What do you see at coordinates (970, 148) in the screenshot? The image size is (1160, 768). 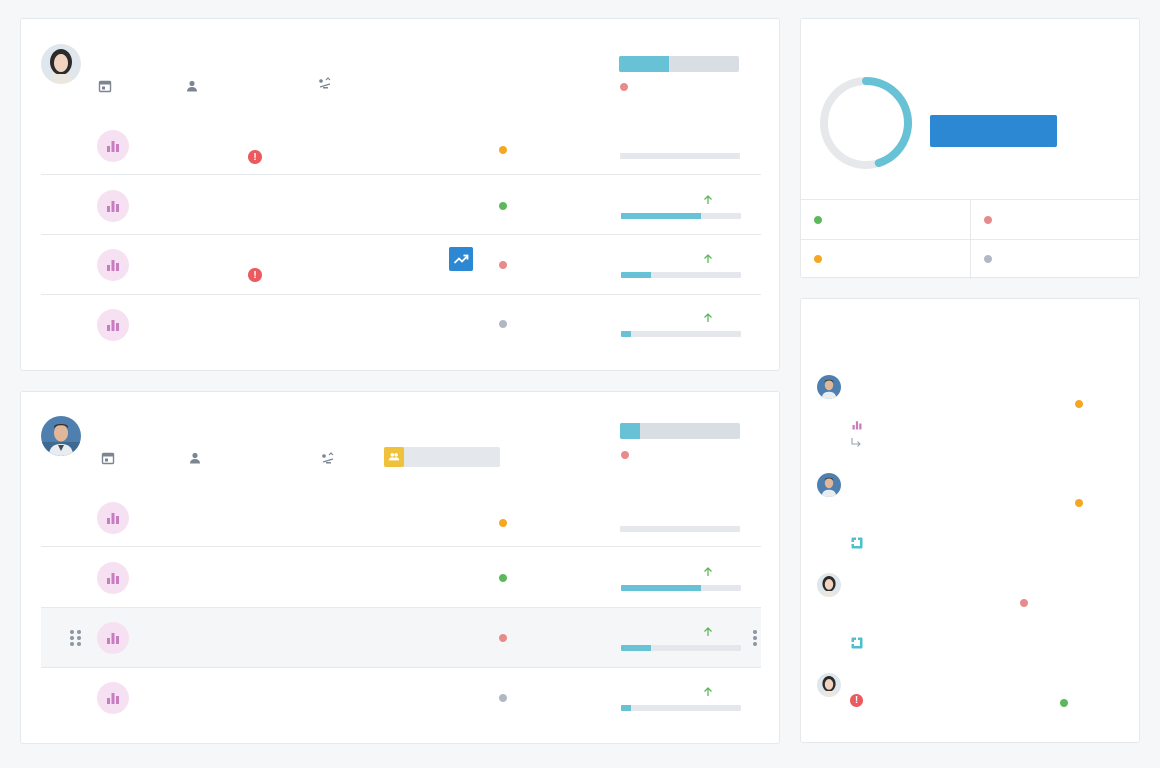 I see `summary-card` at bounding box center [970, 148].